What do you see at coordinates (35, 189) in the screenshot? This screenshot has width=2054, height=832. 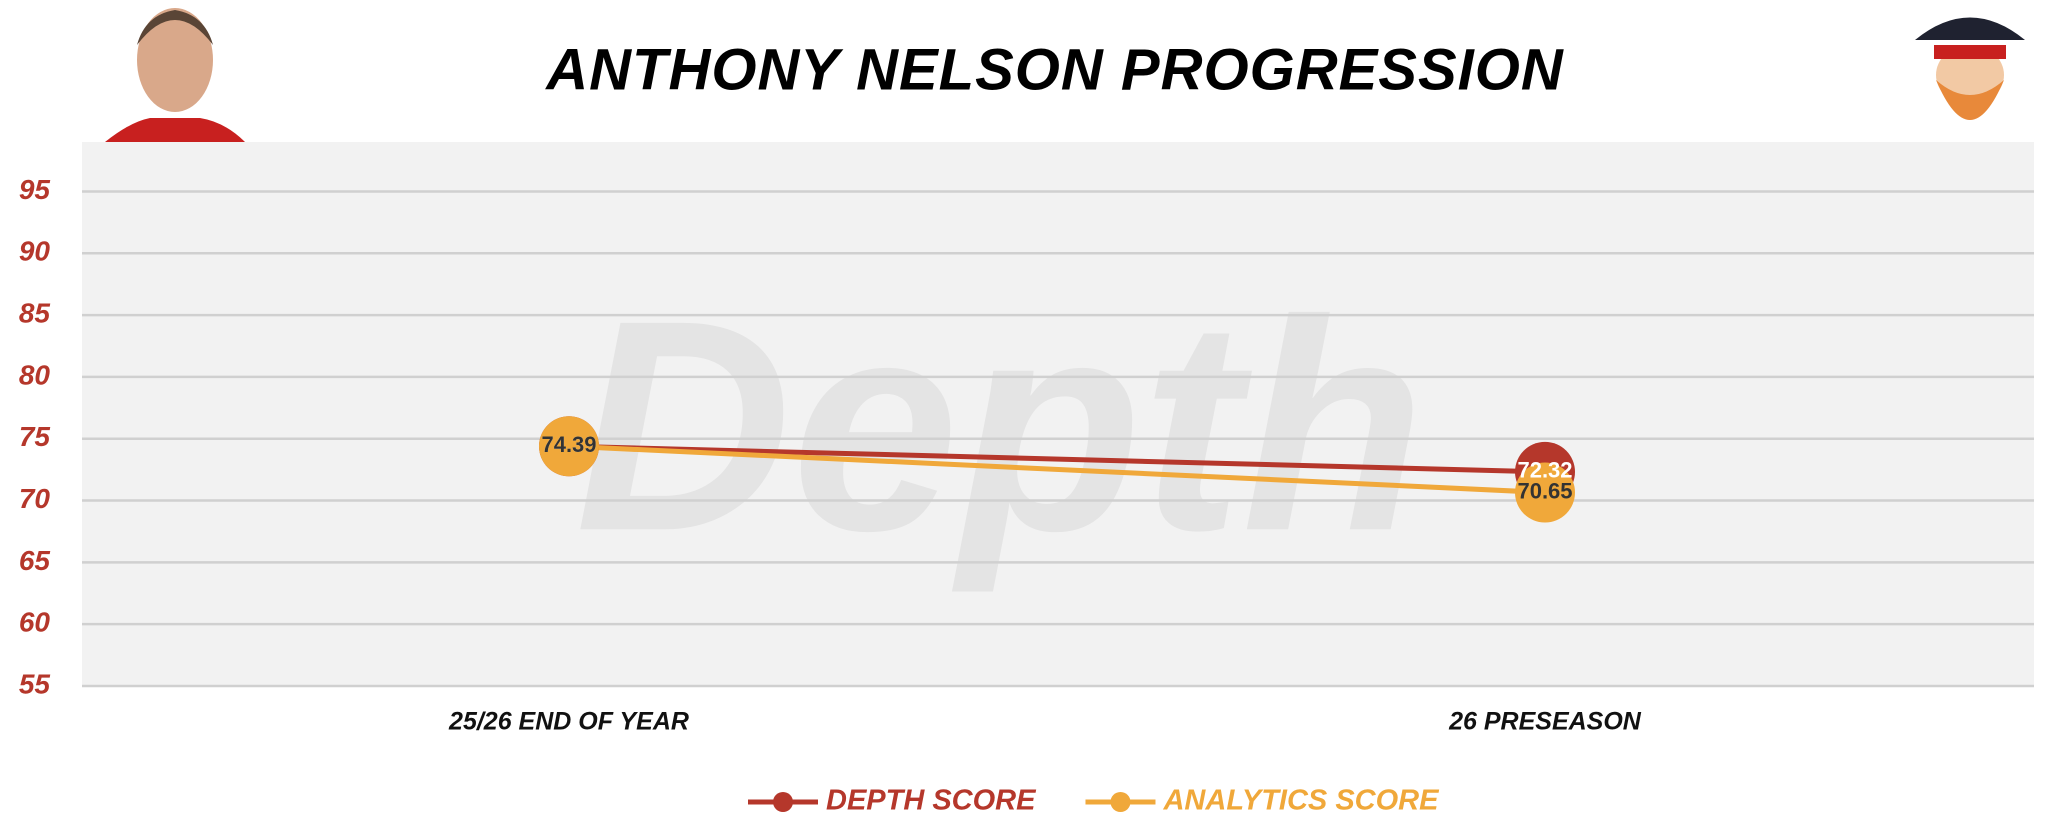 I see `y-tick-label: 95` at bounding box center [35, 189].